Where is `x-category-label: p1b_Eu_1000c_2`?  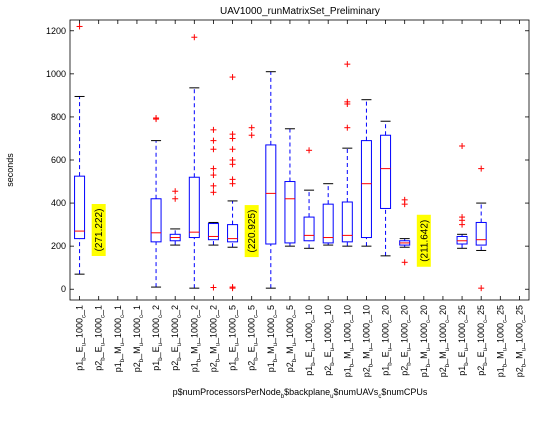
x-category-label: p1b_Eu_1000c_2 is located at coordinates (157, 338).